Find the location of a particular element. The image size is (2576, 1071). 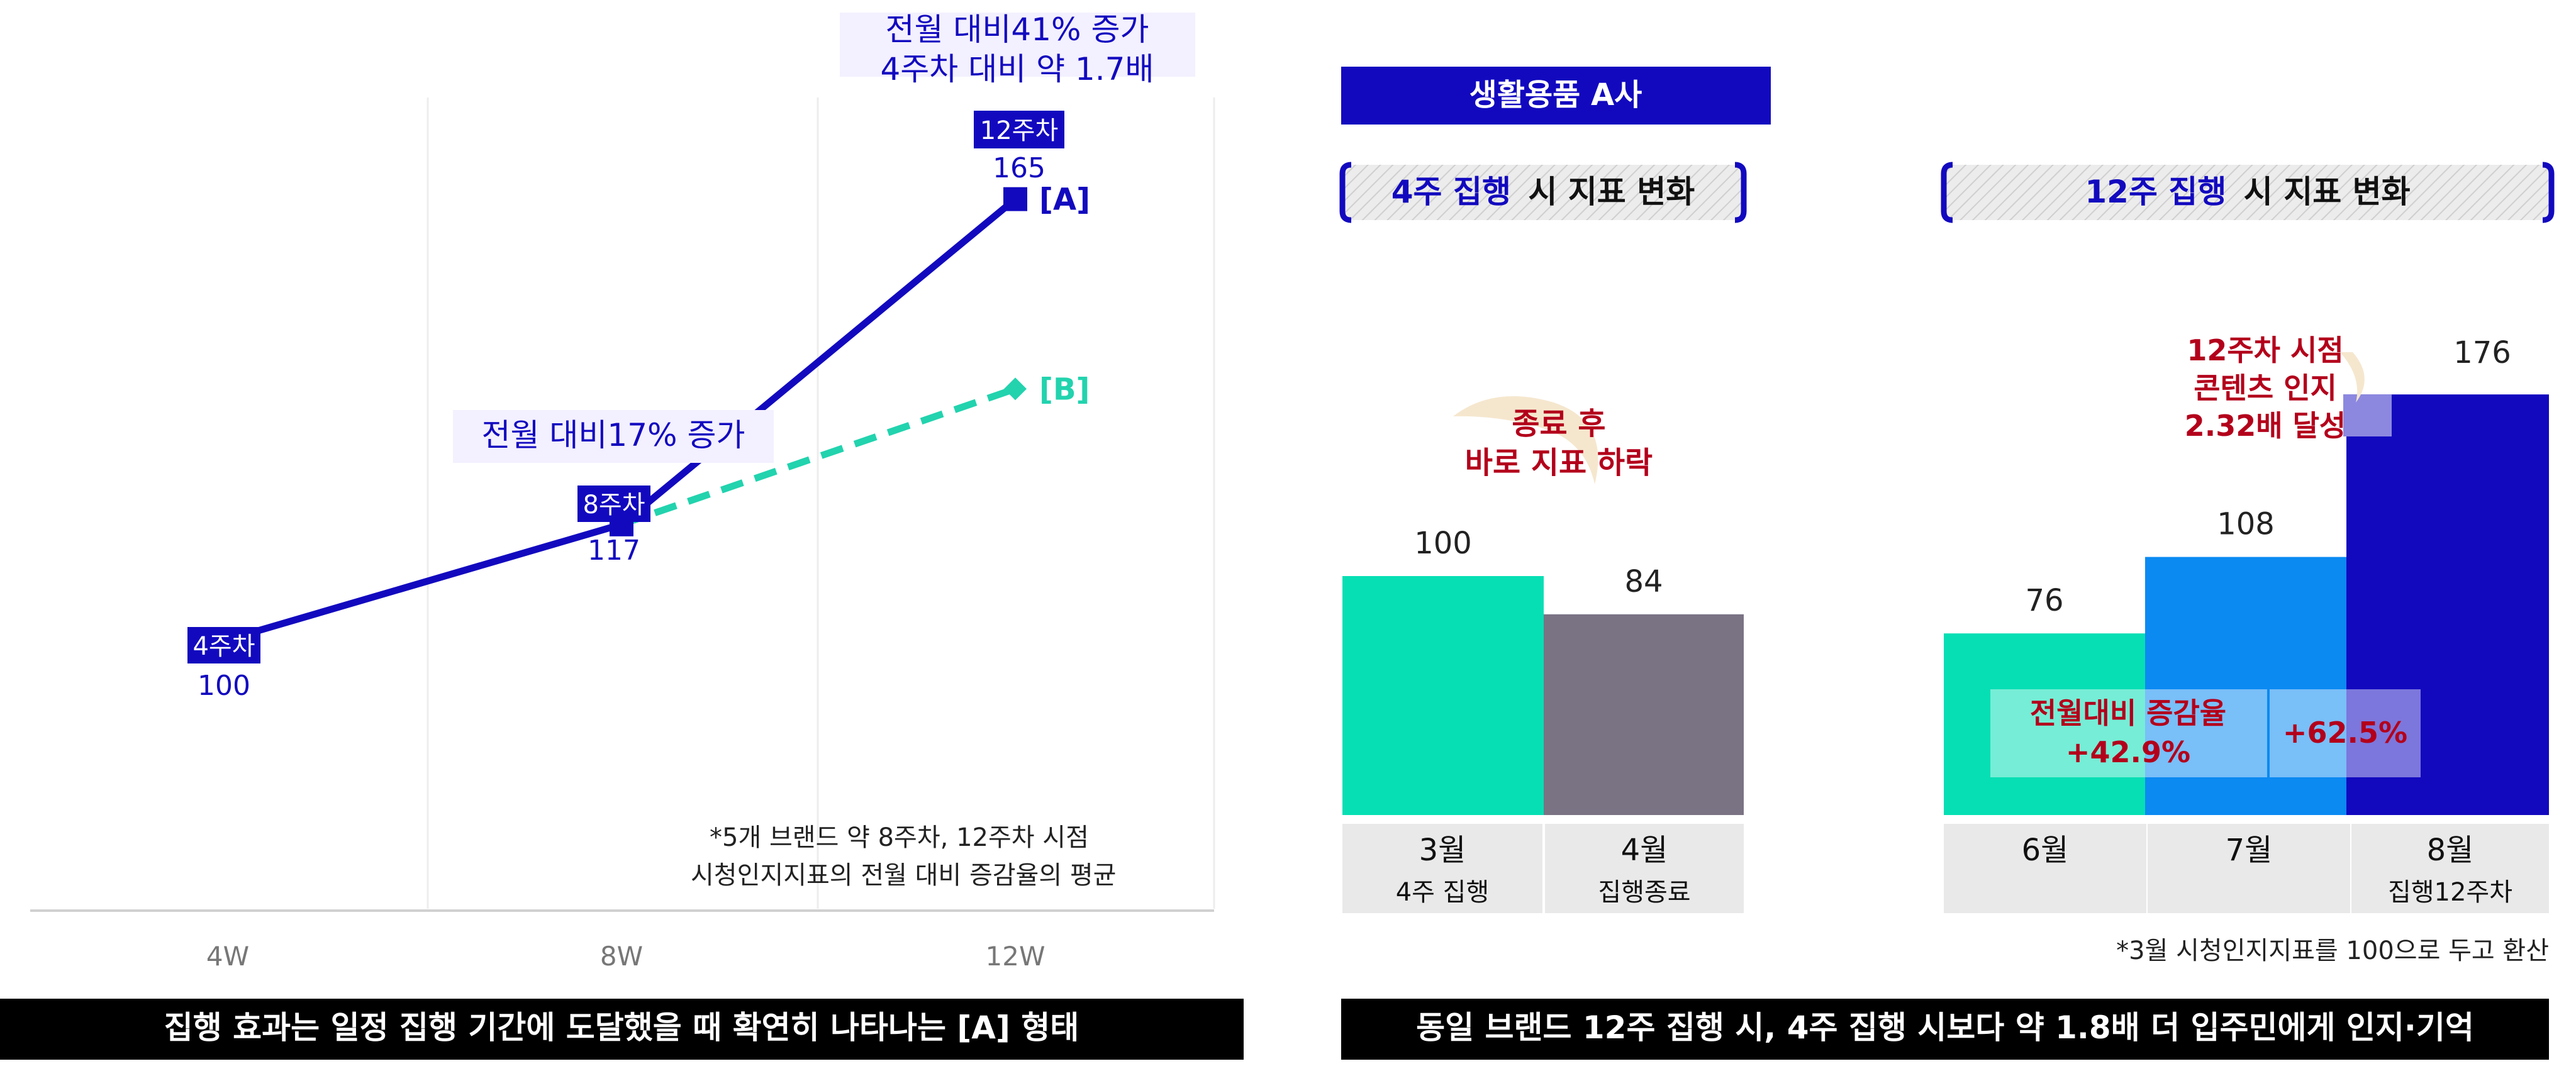

title-text: 12주 집행 시 지표 변화 is located at coordinates (2247, 192).